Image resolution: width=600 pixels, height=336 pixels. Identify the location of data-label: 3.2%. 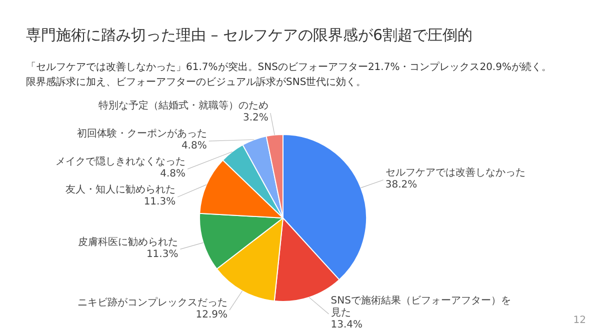
(255, 118).